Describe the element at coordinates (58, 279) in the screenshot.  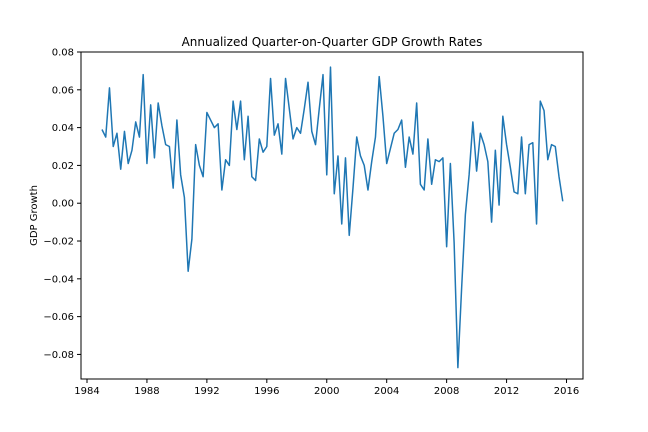
I see `y-tick-label: −0.04` at that location.